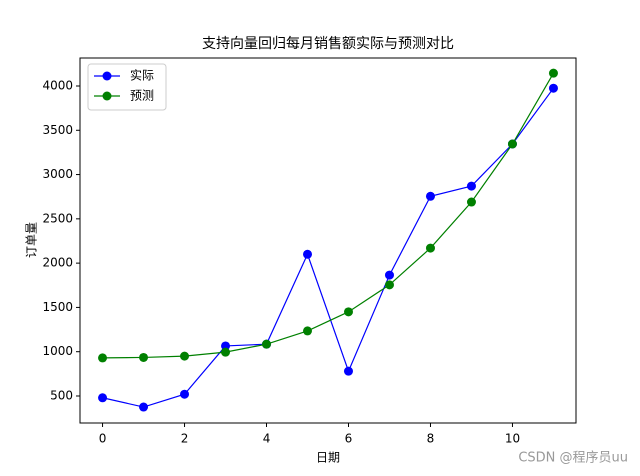 The width and height of the screenshot is (640, 476). I want to click on y-tick-label: 1000, so click(57, 351).